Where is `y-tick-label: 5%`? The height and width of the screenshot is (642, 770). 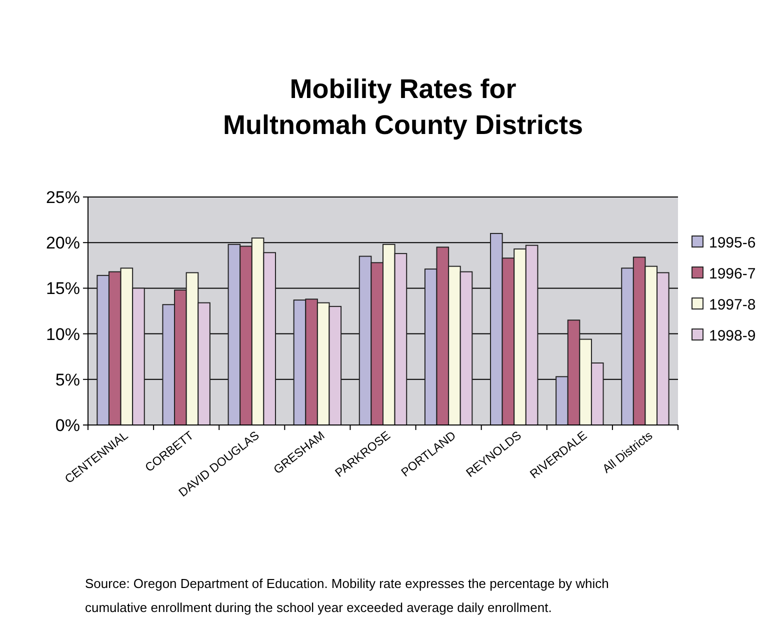
y-tick-label: 5% is located at coordinates (67, 380).